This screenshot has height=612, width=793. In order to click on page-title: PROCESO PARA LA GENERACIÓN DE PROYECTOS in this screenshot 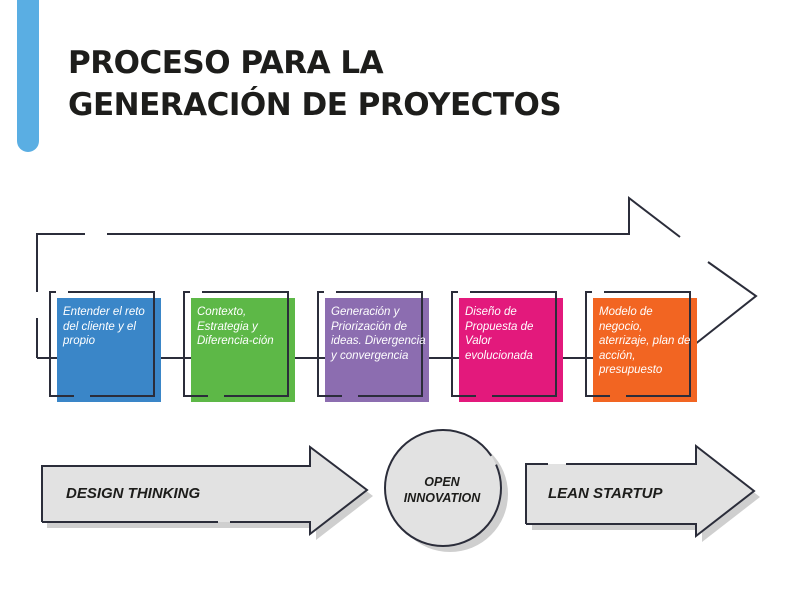, I will do `click(315, 84)`.